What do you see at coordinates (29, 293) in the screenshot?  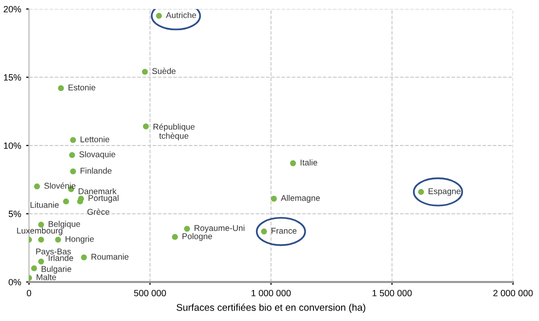 I see `x-tick-label: 0` at bounding box center [29, 293].